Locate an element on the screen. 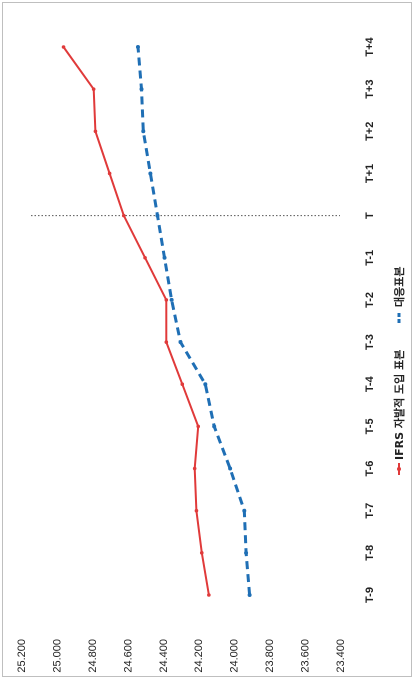  legend-label-matched: 대응표본 is located at coordinates (399, 287).